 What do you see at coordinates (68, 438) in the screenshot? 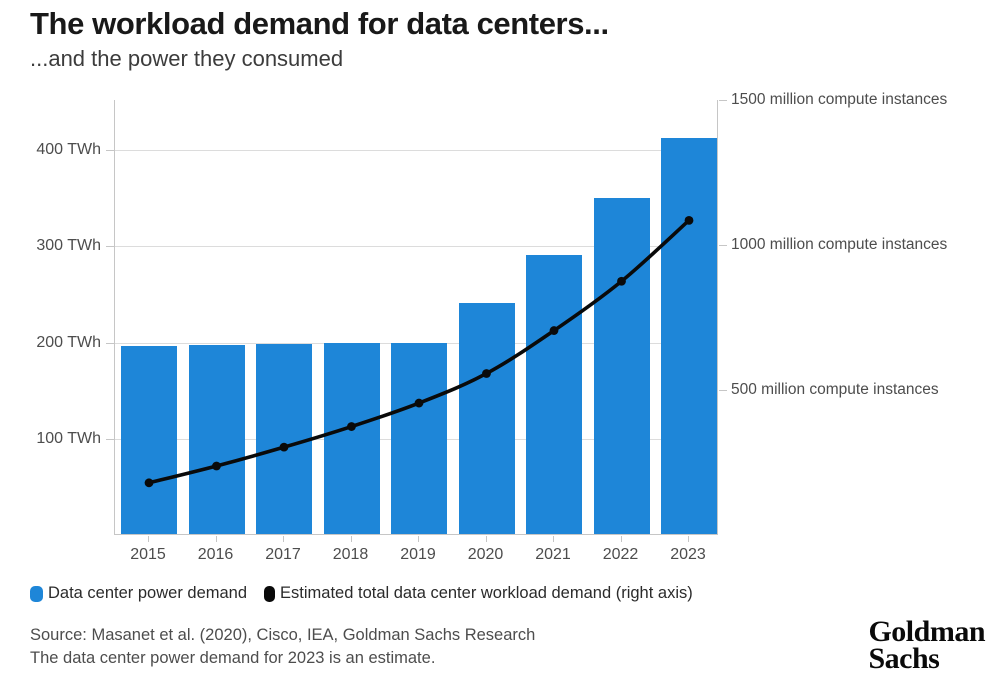
I see `left-axis-label: 100 TWh` at bounding box center [68, 438].